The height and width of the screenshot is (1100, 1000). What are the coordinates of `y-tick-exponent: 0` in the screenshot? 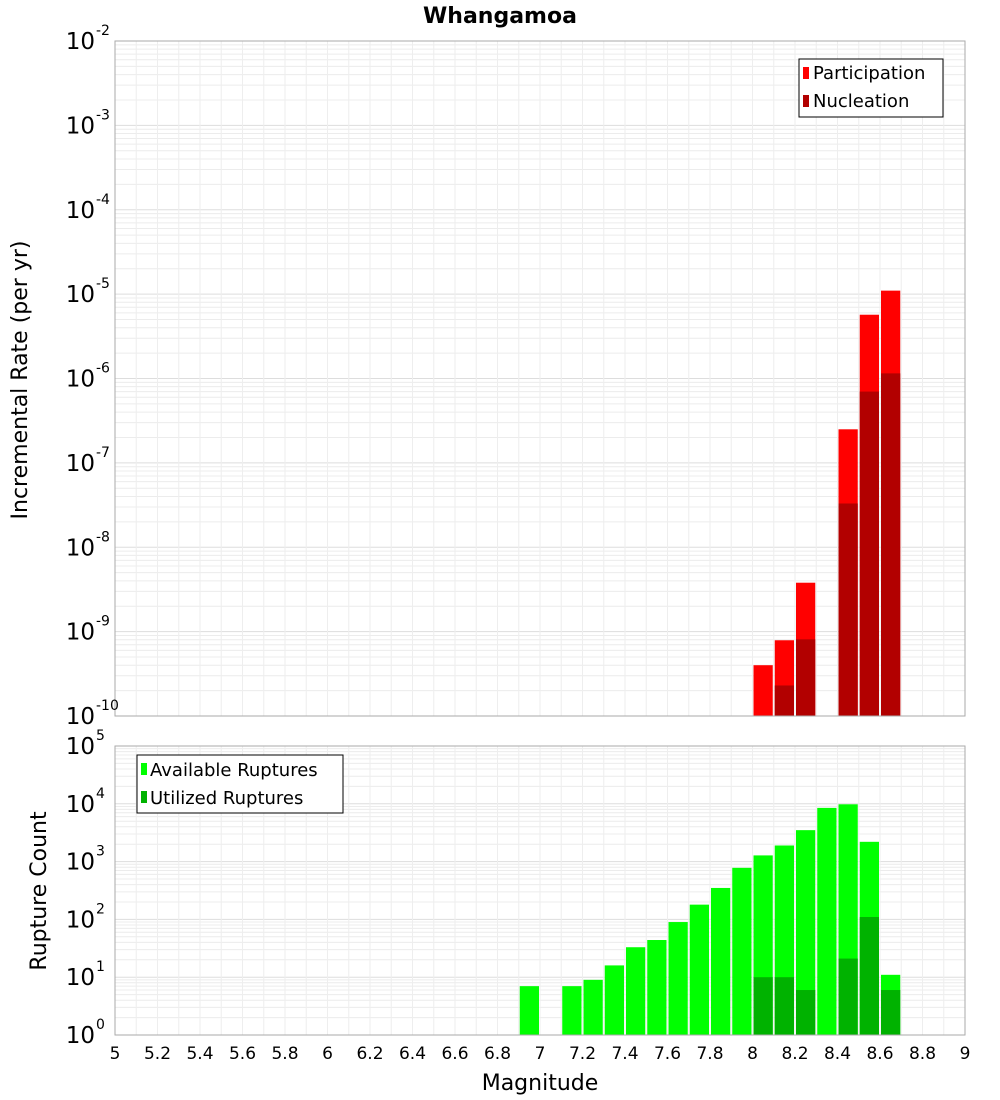 It's located at (100, 1025).